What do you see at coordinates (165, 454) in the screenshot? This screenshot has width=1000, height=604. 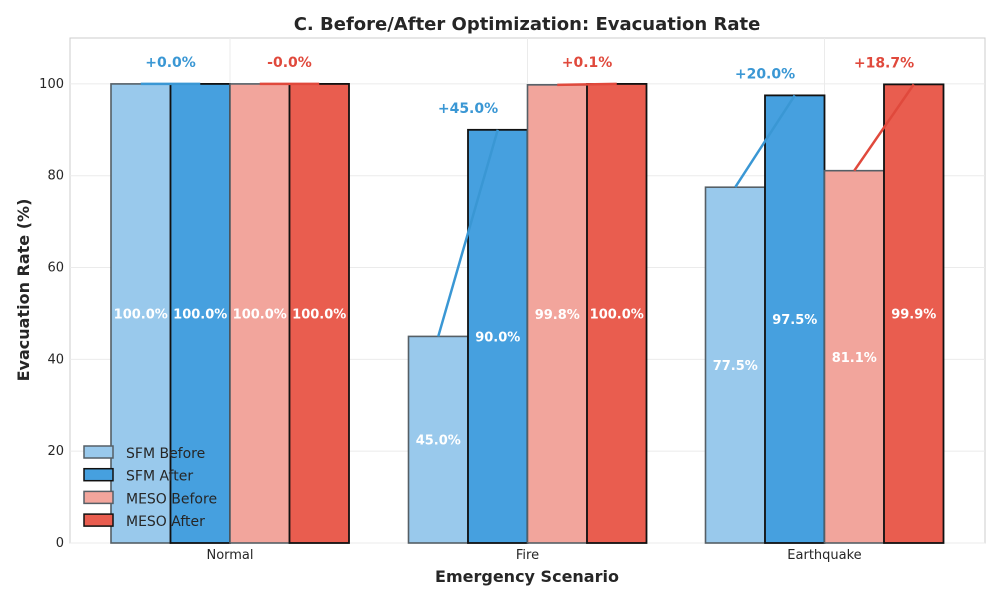 I see `legend-label: SFM Before` at bounding box center [165, 454].